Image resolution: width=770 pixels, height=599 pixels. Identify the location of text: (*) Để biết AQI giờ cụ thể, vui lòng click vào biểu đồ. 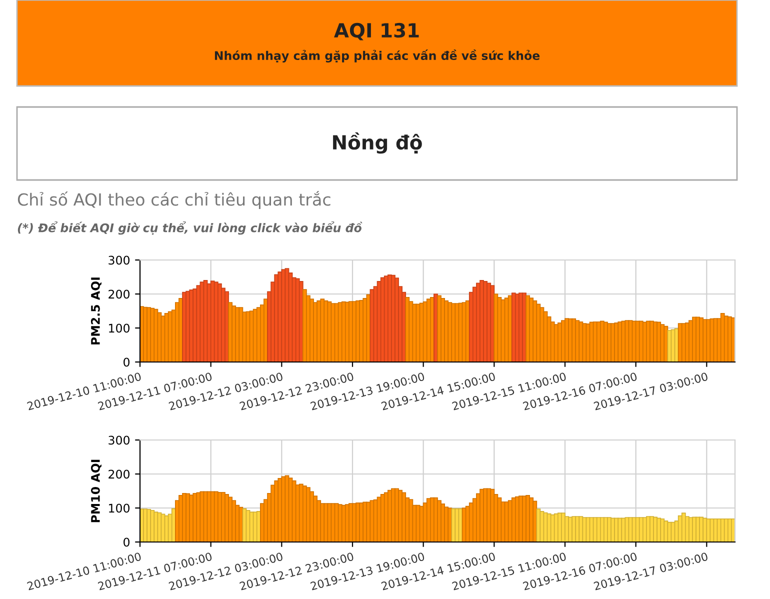
(190, 228).